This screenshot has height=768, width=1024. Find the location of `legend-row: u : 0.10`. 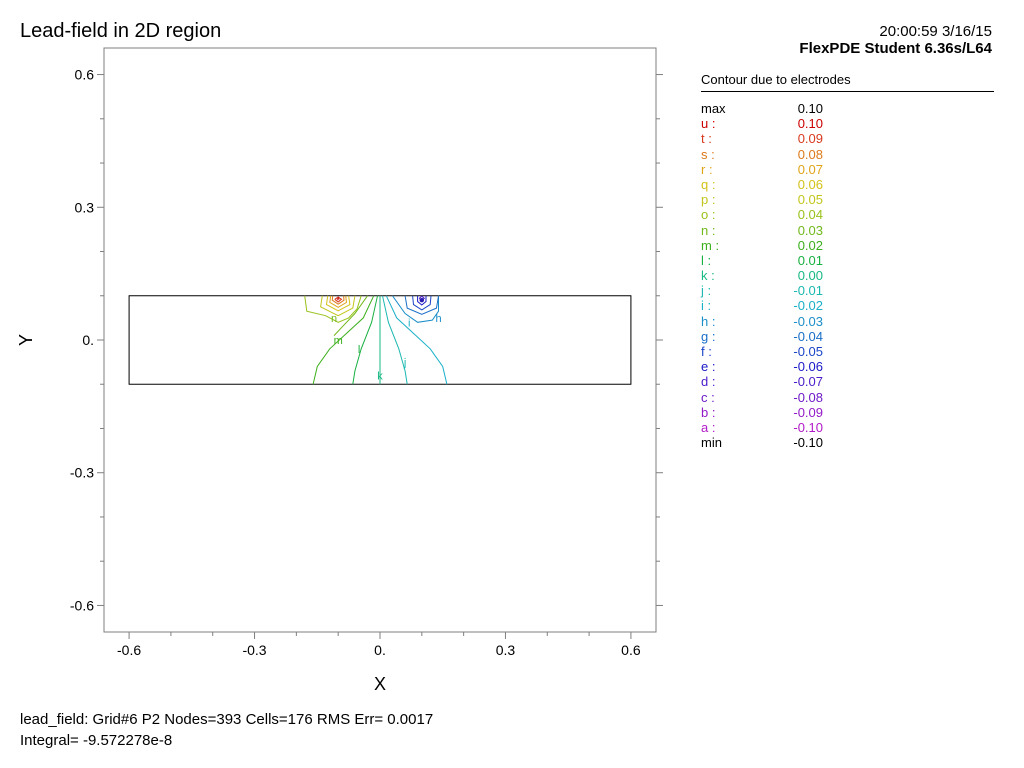

legend-row: u : 0.10 is located at coordinates (847, 123).